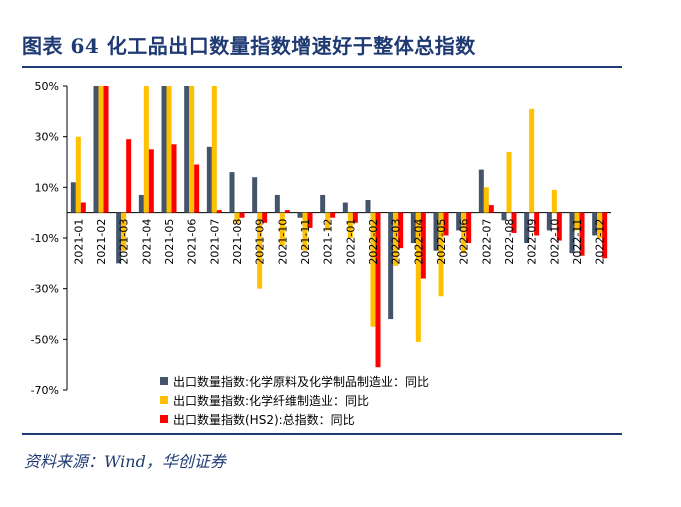 The width and height of the screenshot is (681, 507). What do you see at coordinates (373, 242) in the screenshot?
I see `x-tick-label: 2022-02` at bounding box center [373, 242].